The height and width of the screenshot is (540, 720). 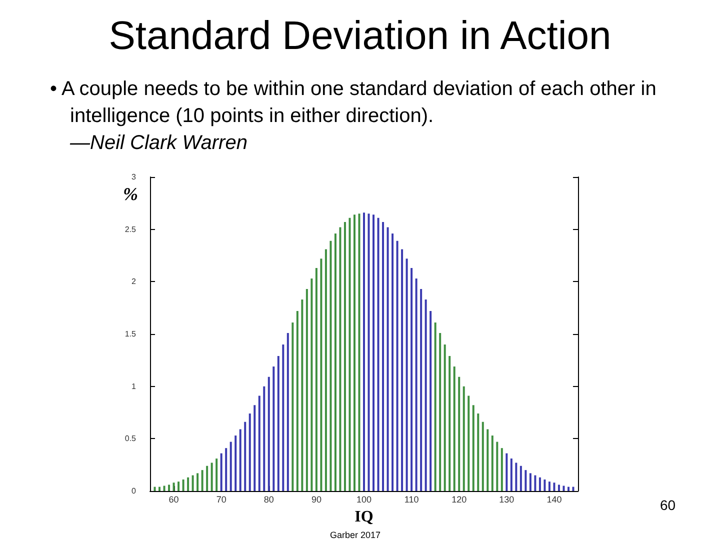 What do you see at coordinates (355, 535) in the screenshot?
I see `text: Garber 2017` at bounding box center [355, 535].